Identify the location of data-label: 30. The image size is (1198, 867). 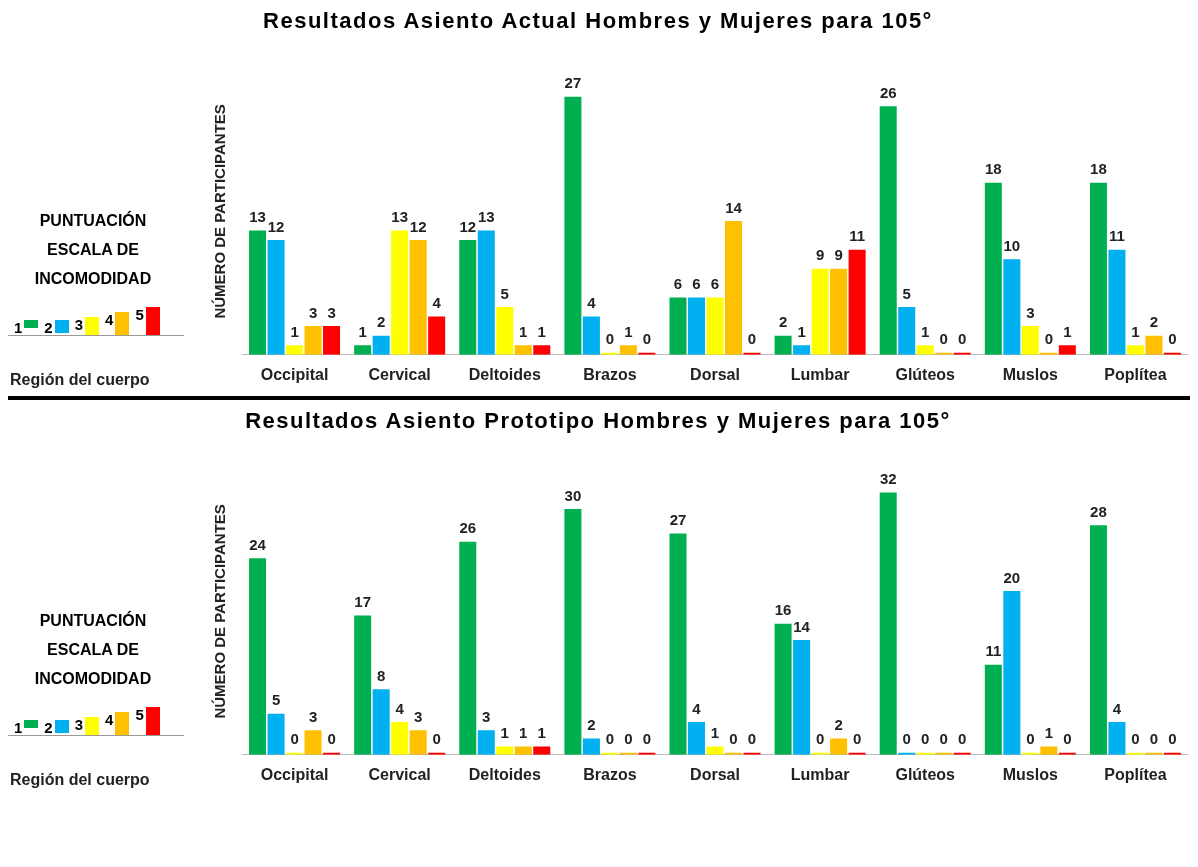
(573, 495).